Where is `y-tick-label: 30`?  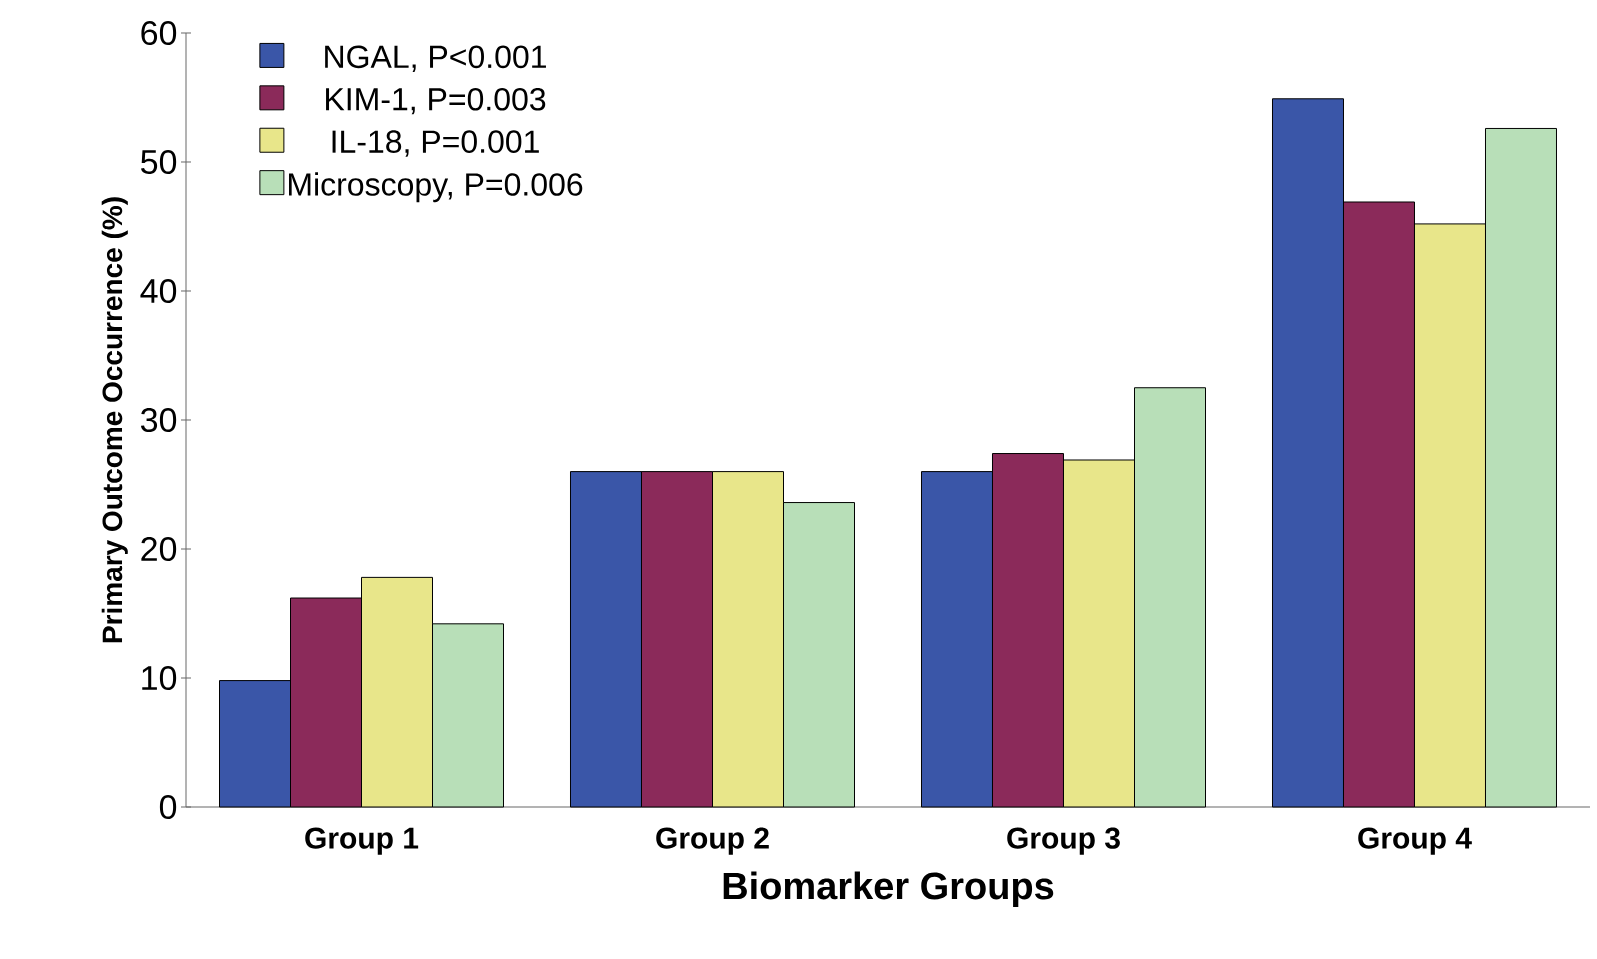
y-tick-label: 30 is located at coordinates (158, 420).